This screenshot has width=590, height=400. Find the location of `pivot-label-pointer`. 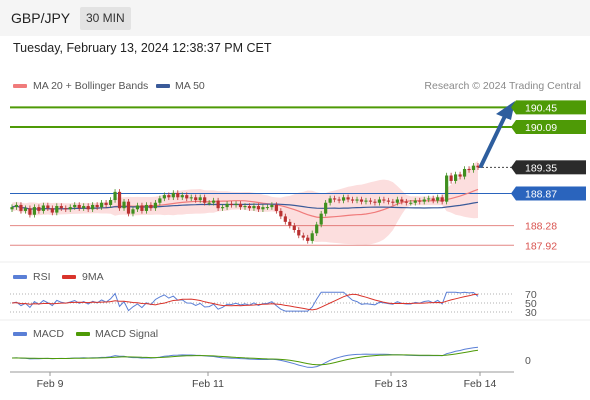

pivot-label-pointer is located at coordinates (513, 193).